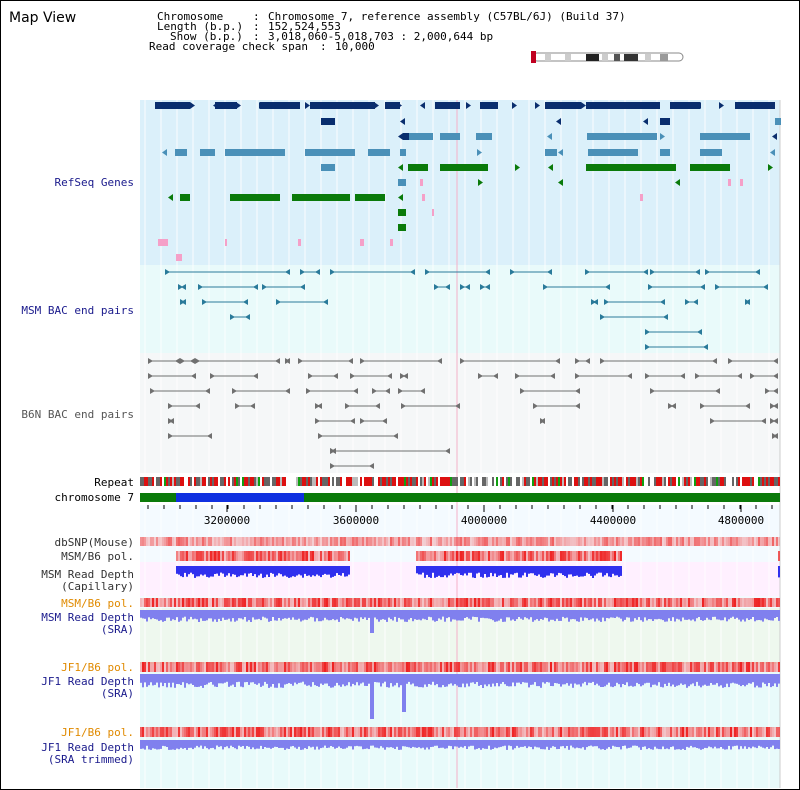  Describe the element at coordinates (114, 482) in the screenshot. I see `track-label-repeat: Repeat` at that location.